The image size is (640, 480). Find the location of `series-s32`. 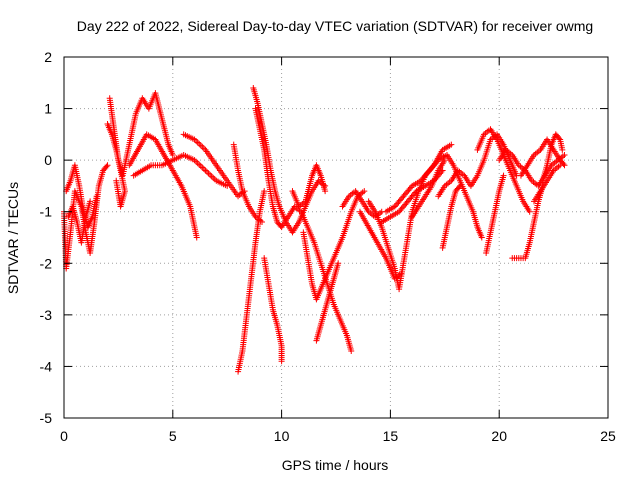

series-s32 is located at coordinates (547, 183).